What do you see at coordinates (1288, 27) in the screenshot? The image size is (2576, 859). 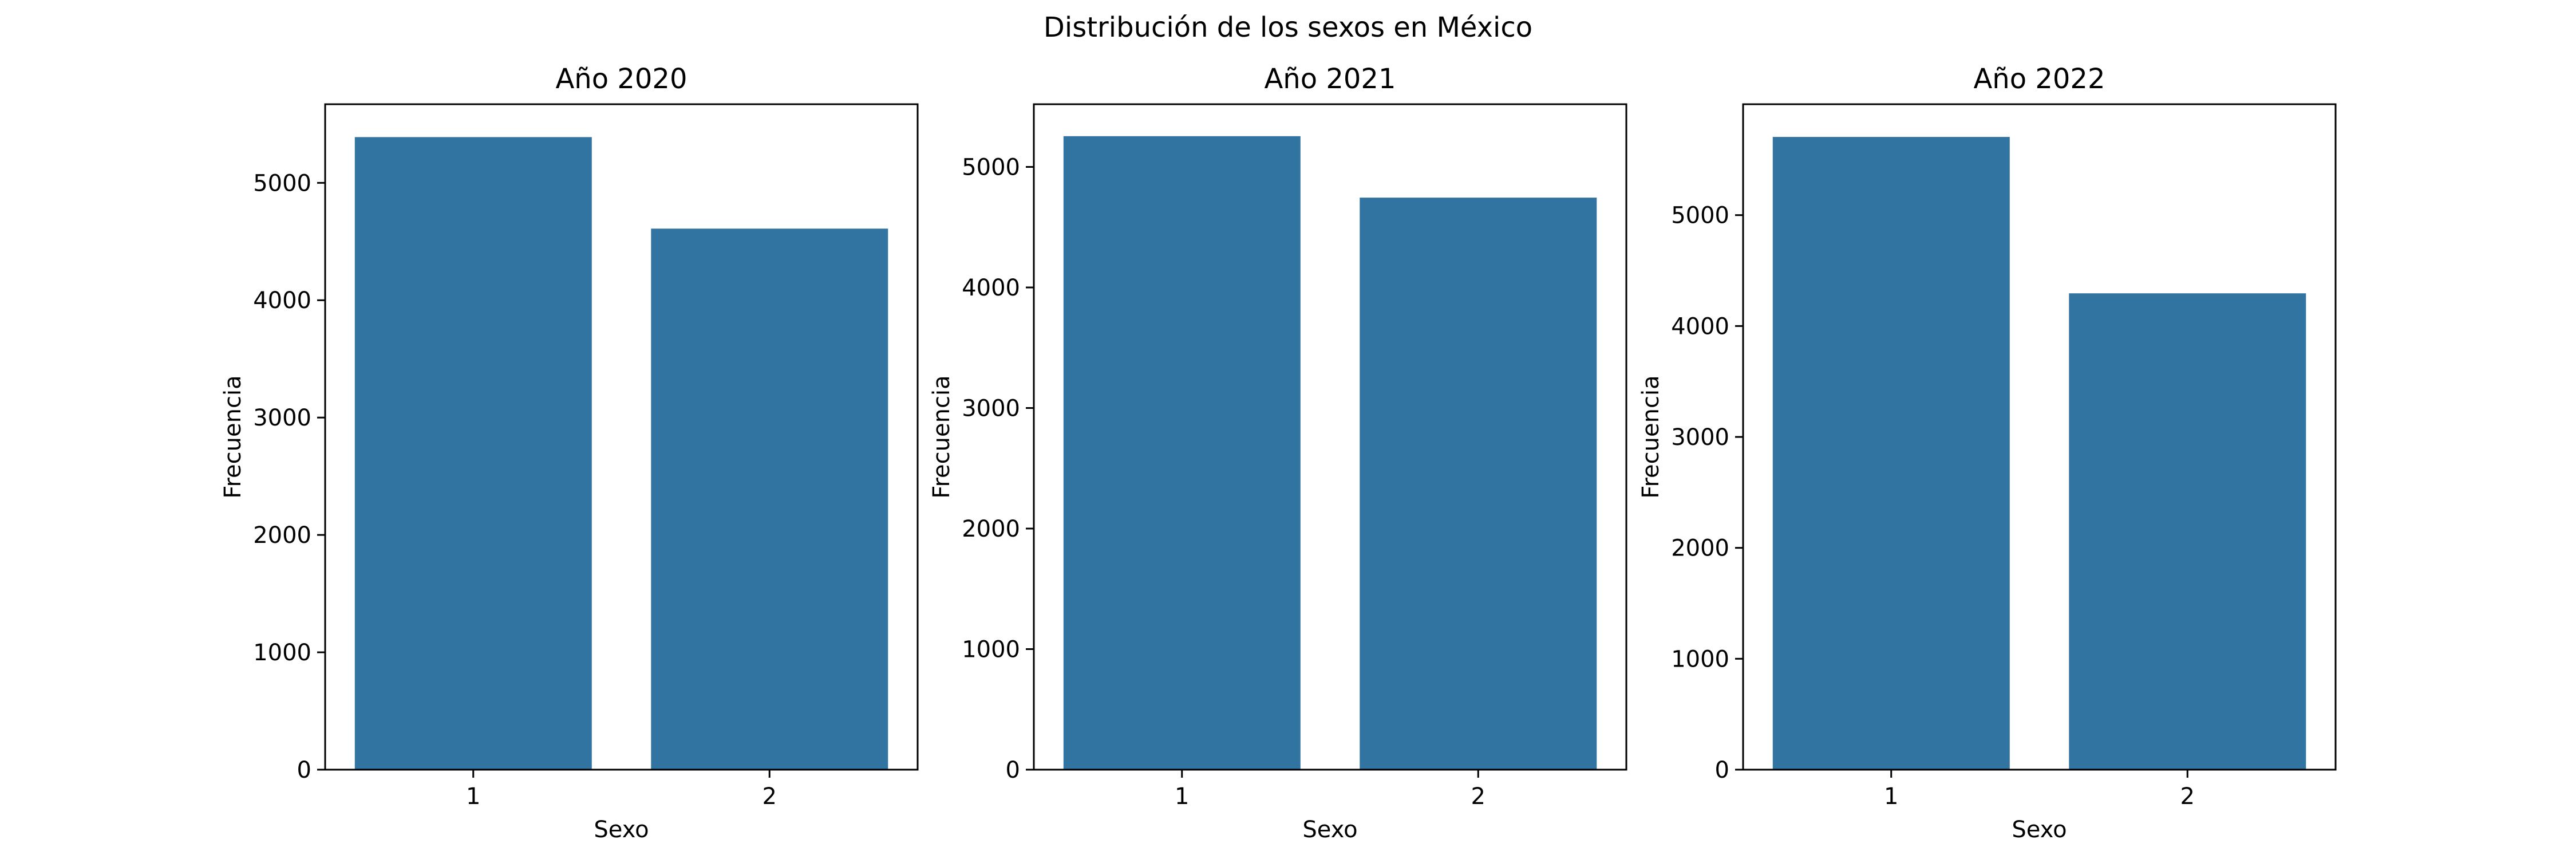 I see `figure-title: Distribución de los sexos en México` at bounding box center [1288, 27].